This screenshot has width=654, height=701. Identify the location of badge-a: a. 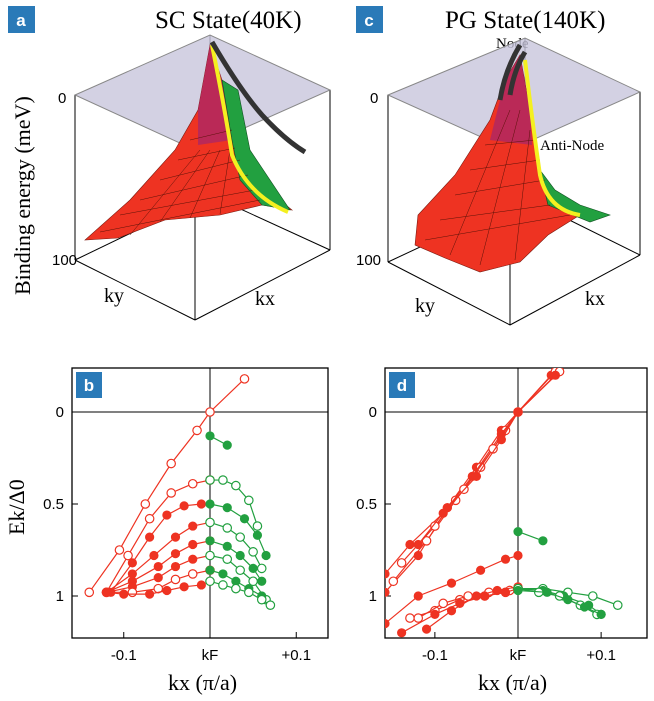
(21, 20).